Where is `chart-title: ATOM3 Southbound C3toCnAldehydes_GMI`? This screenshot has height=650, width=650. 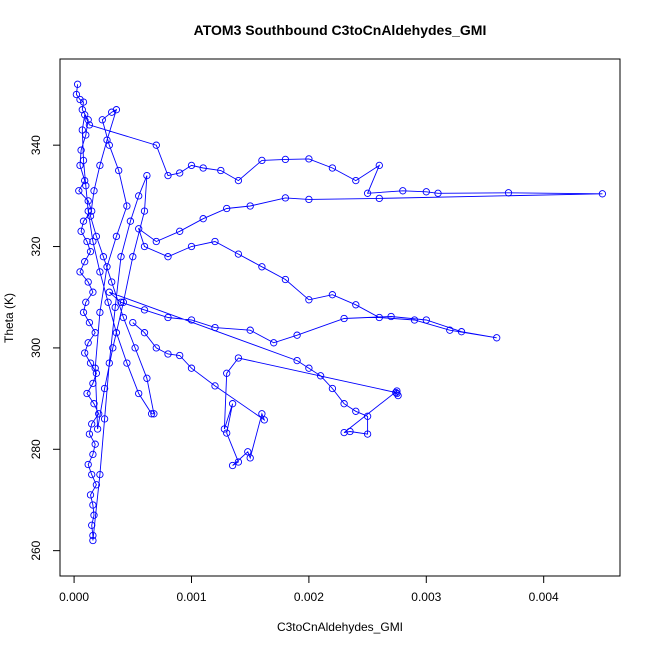
chart-title: ATOM3 Southbound C3toCnAldehydes_GMI is located at coordinates (340, 30).